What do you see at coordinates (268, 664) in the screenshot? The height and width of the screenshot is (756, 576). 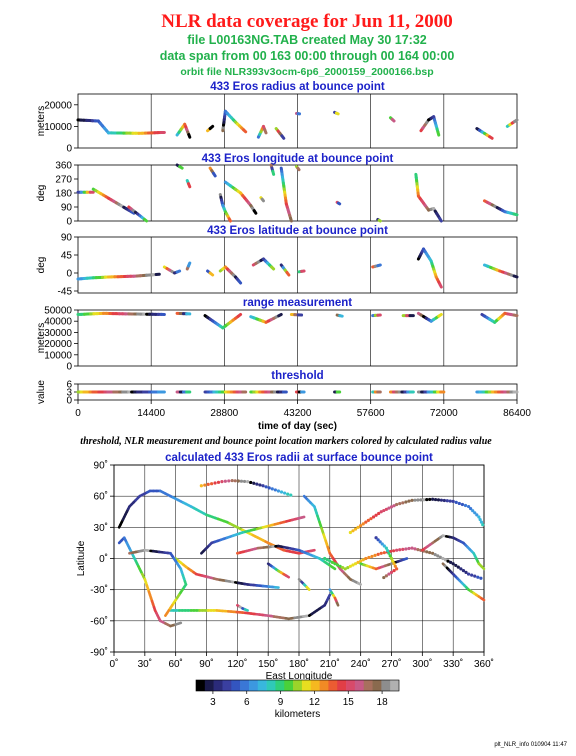 I see `map-x-tick-label: 150˚` at bounding box center [268, 664].